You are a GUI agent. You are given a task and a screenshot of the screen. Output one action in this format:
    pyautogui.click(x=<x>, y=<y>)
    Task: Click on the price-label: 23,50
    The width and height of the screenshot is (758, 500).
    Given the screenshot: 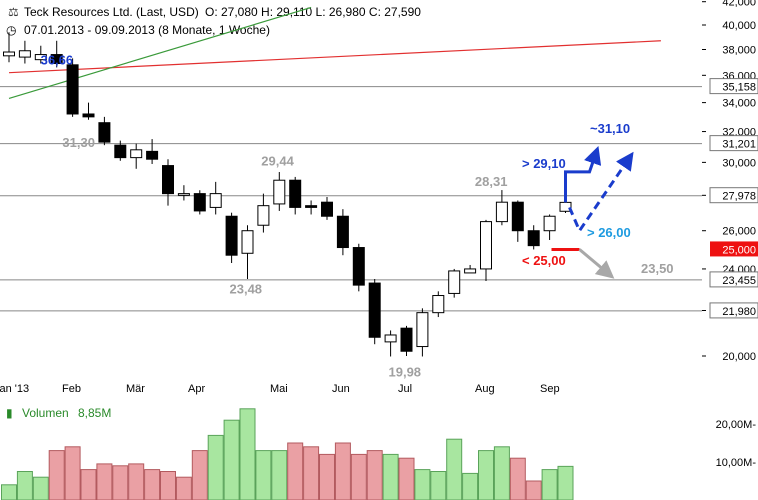 What is the action you would take?
    pyautogui.click(x=657, y=268)
    